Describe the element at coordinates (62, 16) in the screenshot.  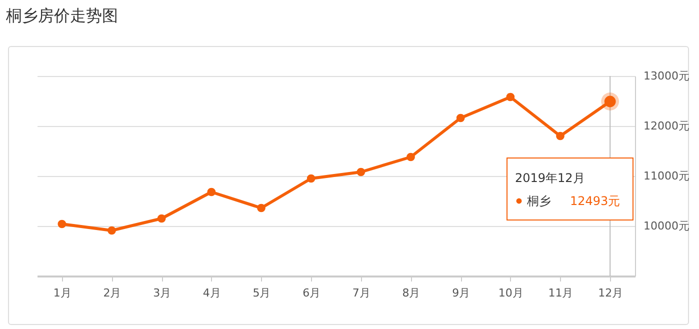
I see `chart-title: 桐乡房价走势图` at that location.